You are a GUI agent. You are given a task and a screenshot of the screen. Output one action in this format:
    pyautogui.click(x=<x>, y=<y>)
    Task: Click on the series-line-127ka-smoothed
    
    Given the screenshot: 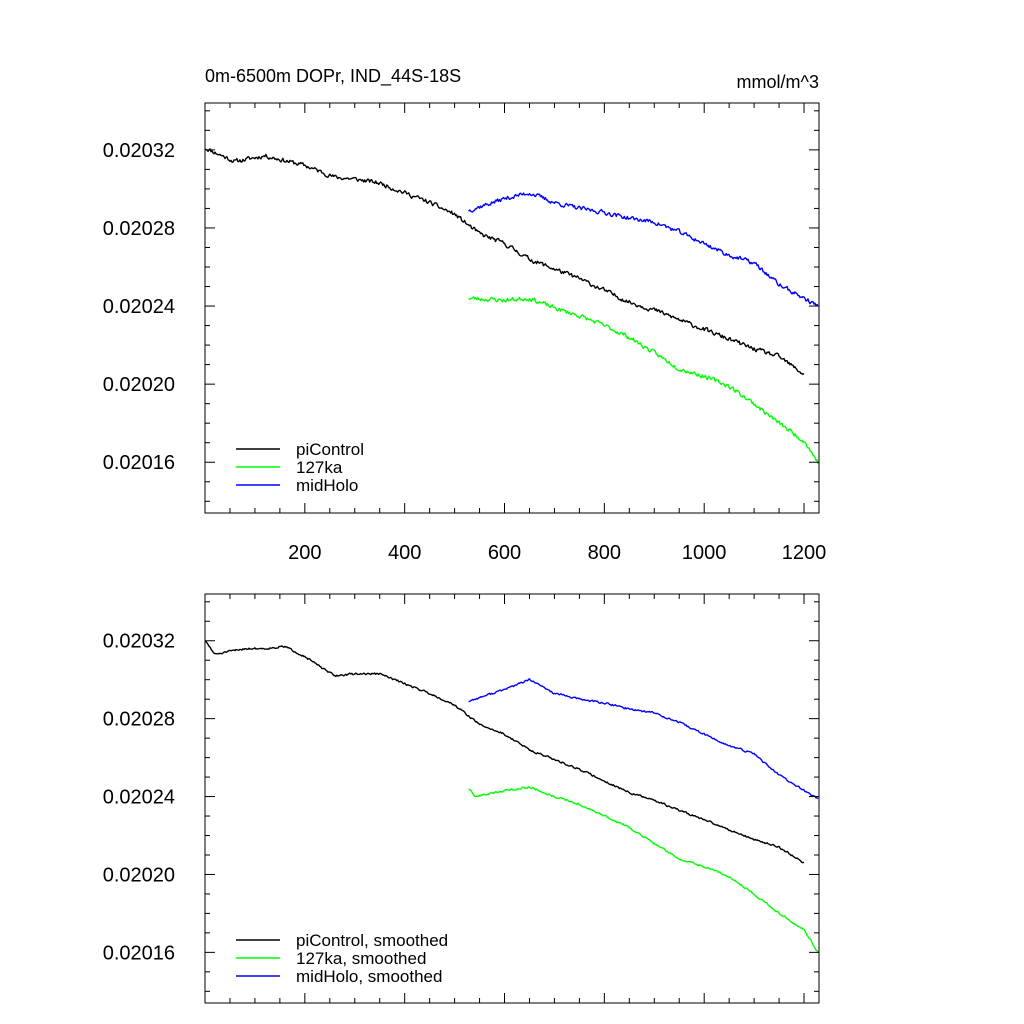 What is the action you would take?
    pyautogui.click(x=643, y=869)
    